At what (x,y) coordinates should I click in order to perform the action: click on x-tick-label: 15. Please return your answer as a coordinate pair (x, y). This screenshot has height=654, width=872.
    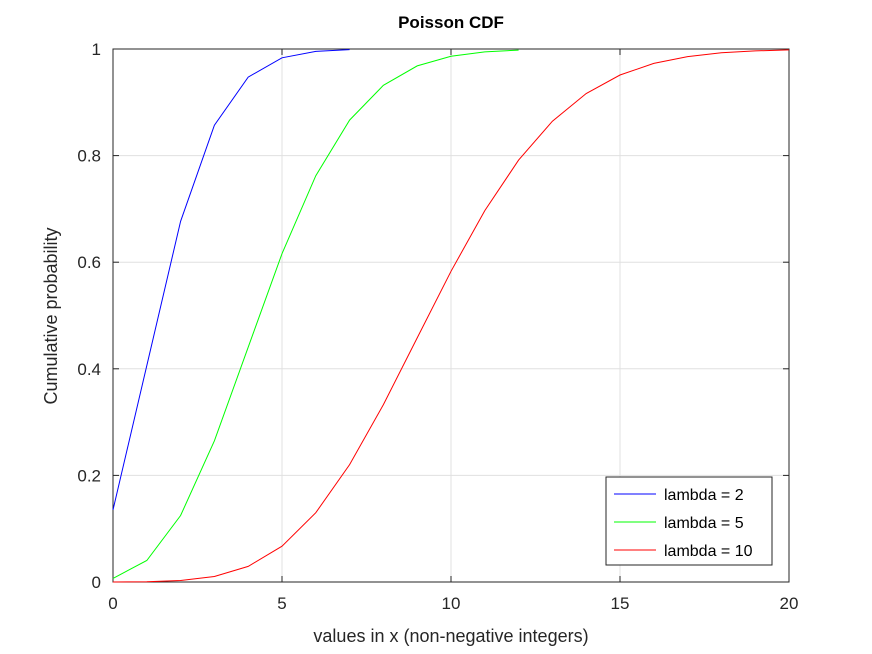
    Looking at the image, I should click on (620, 603).